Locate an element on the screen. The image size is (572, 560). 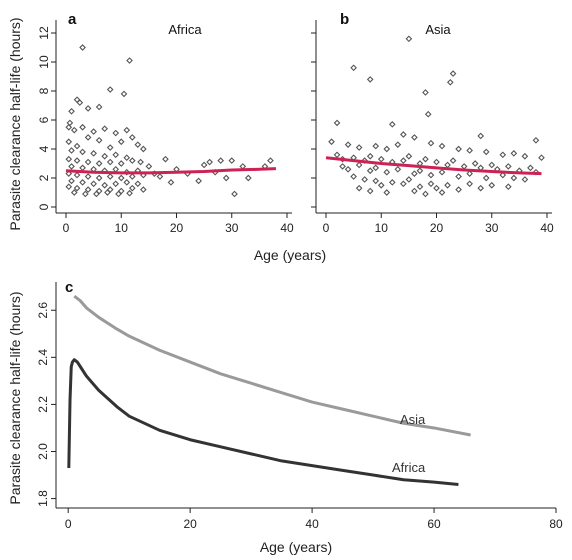
panel-a-points is located at coordinates (169, 121).